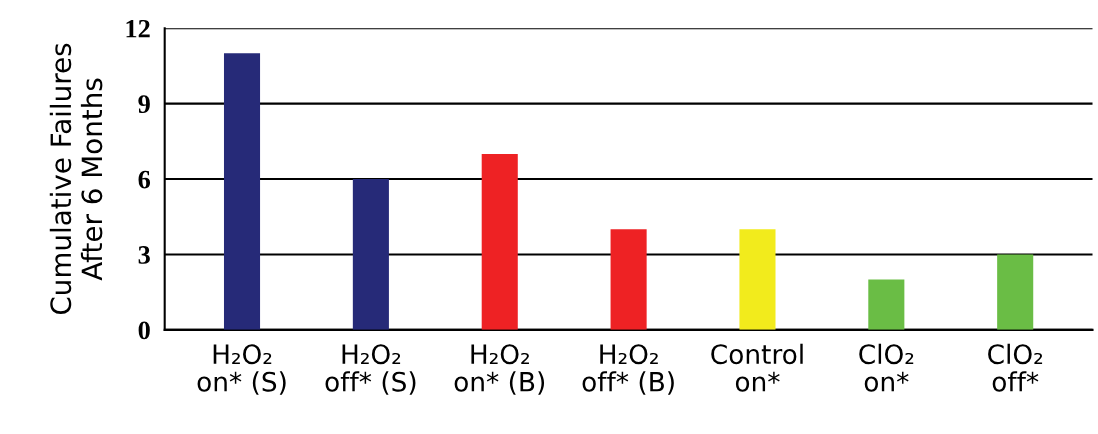 This screenshot has width=1098, height=434. What do you see at coordinates (241, 369) in the screenshot?
I see `x-tick-label: H₂O₂ on* (S)` at bounding box center [241, 369].